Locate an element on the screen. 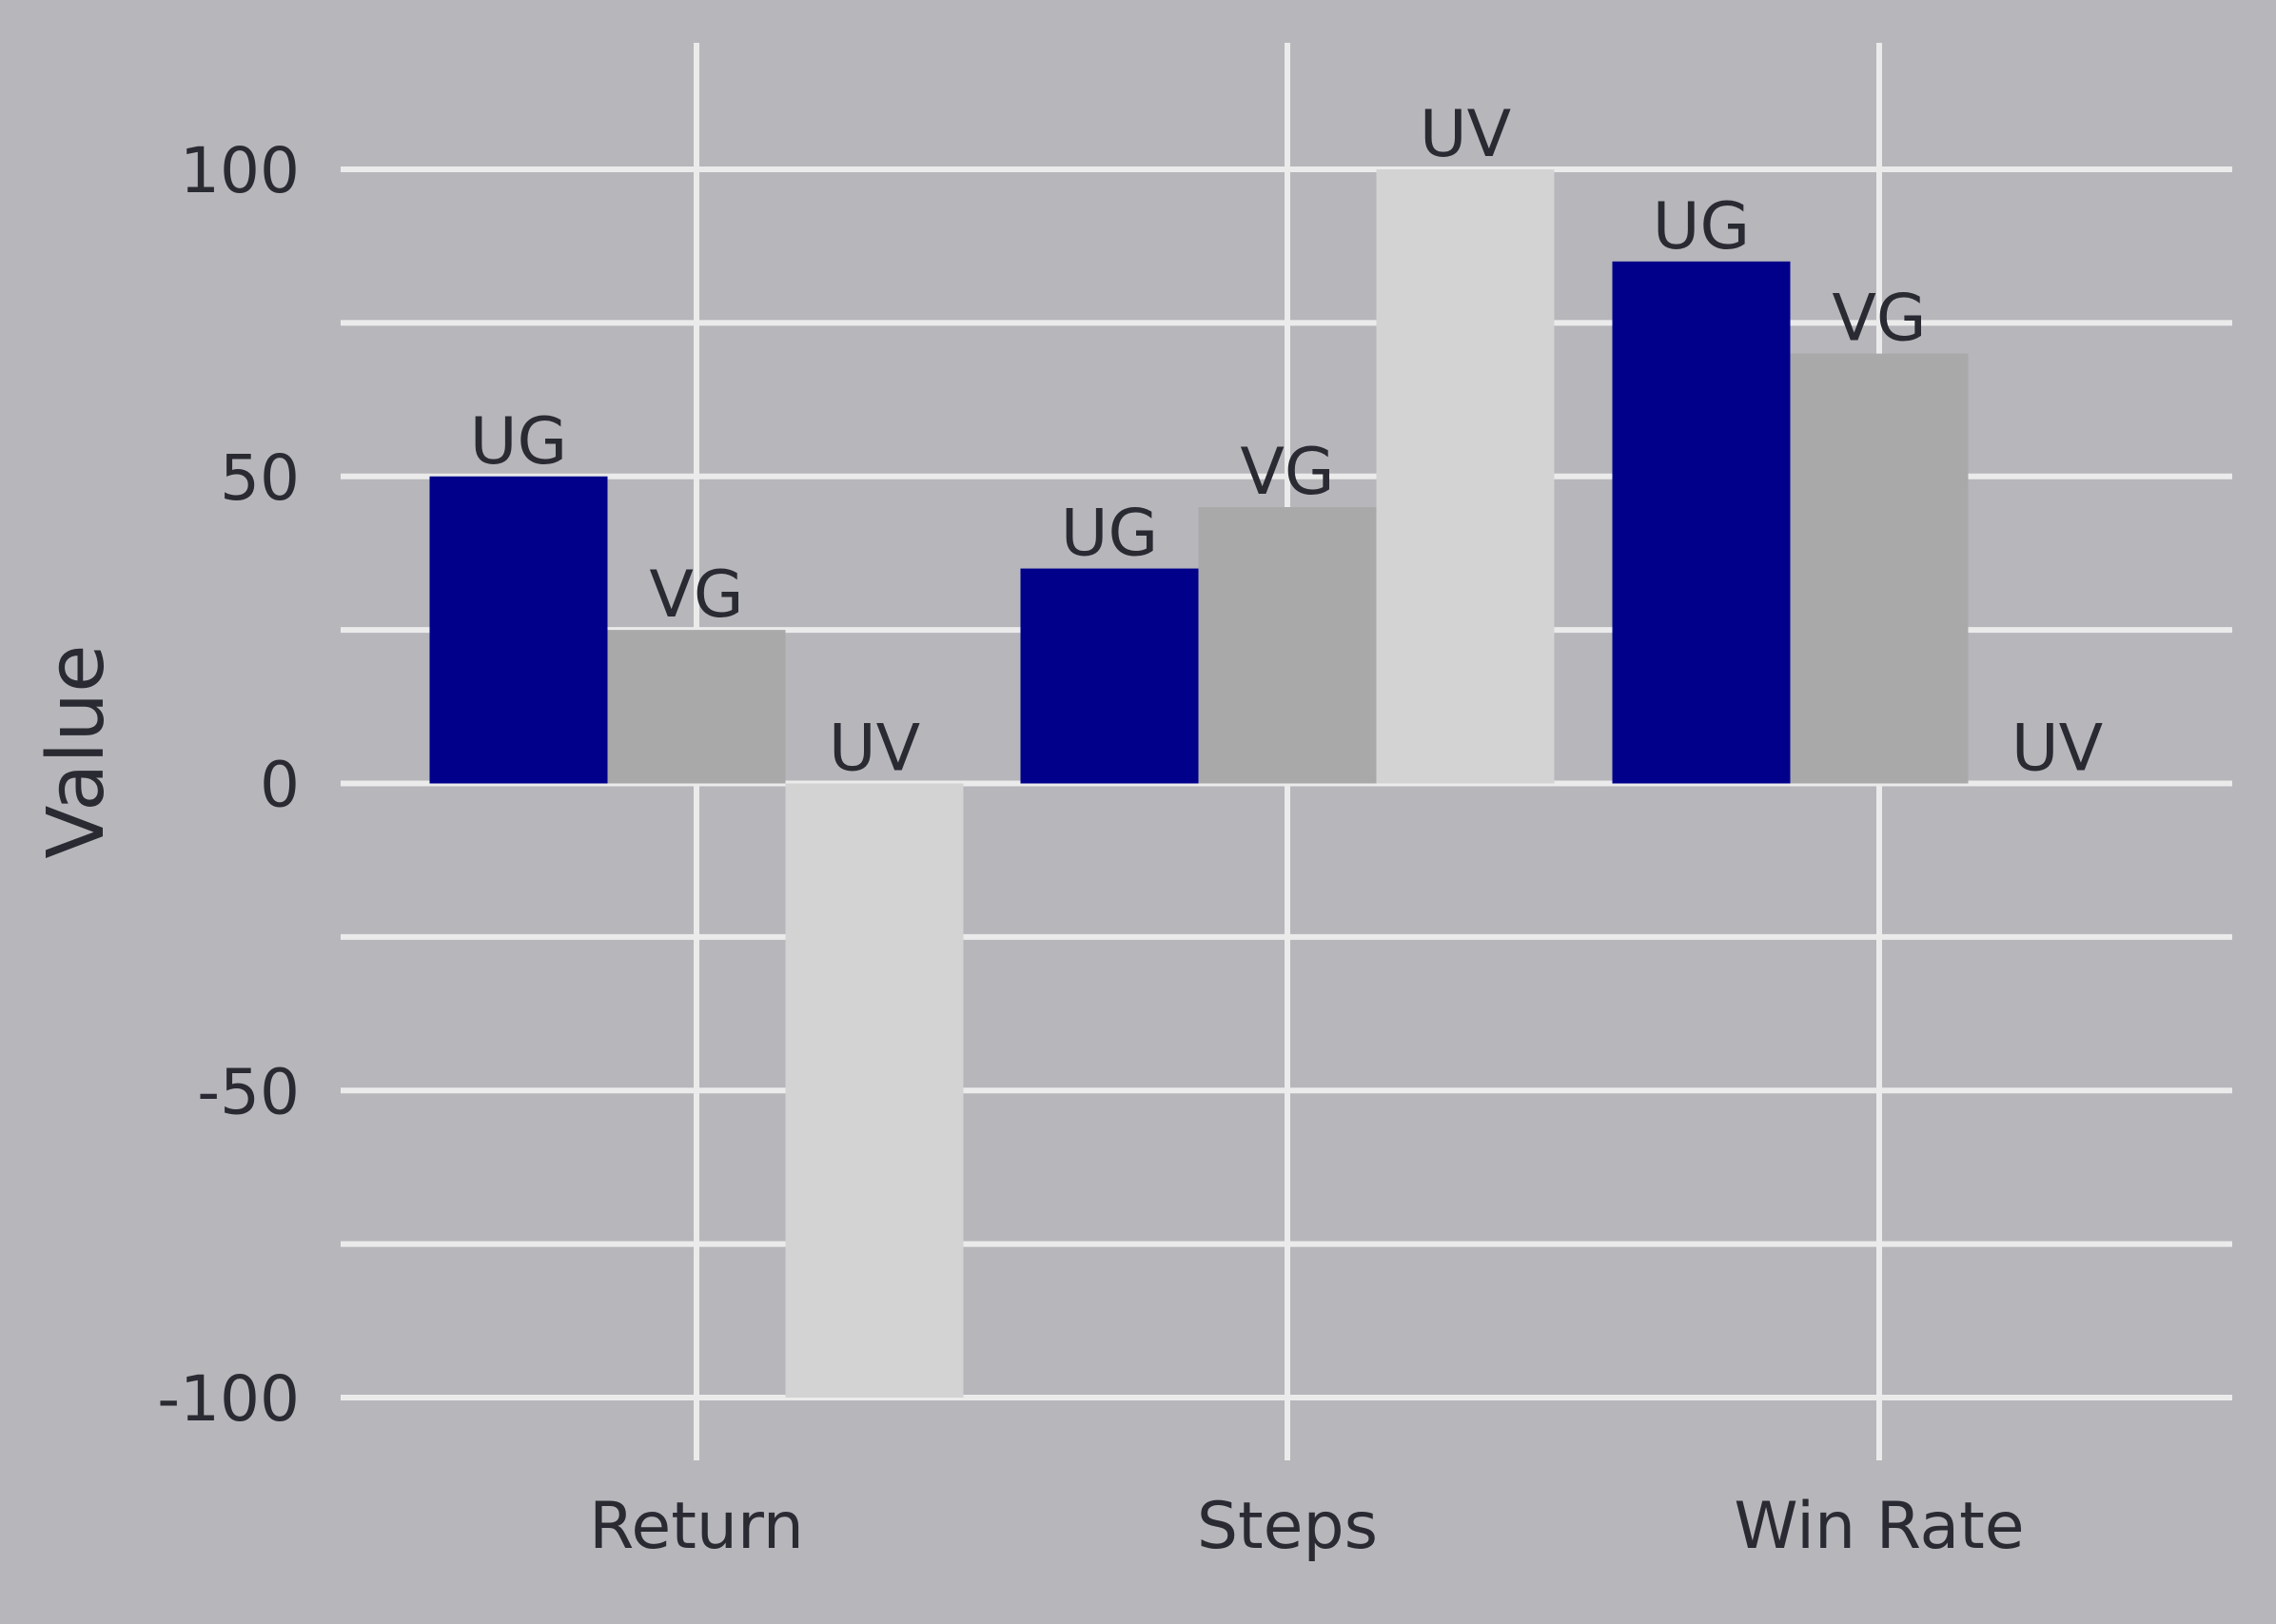 This screenshot has height=1624, width=2276. x-tick-label: Win Rate is located at coordinates (1879, 1526).